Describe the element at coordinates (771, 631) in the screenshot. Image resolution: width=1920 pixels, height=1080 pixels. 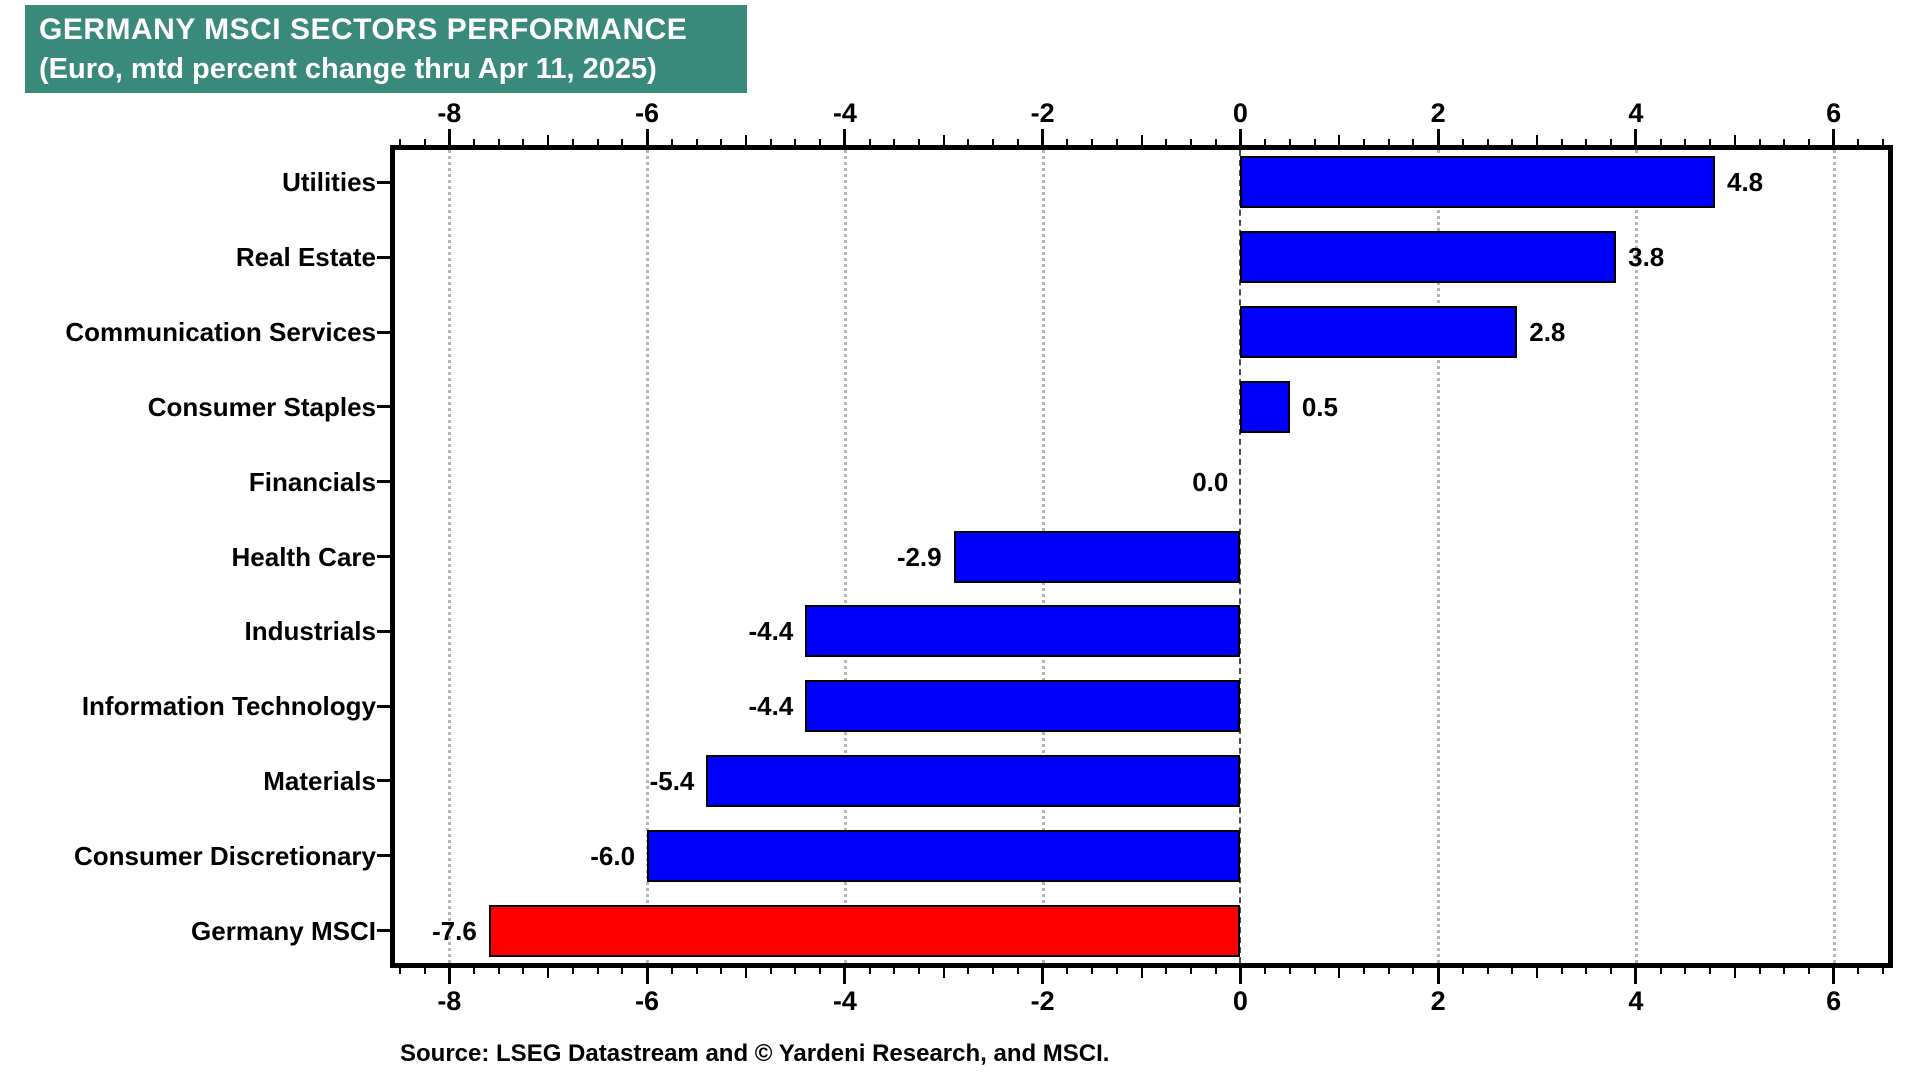
I see `value-label: -4.4` at that location.